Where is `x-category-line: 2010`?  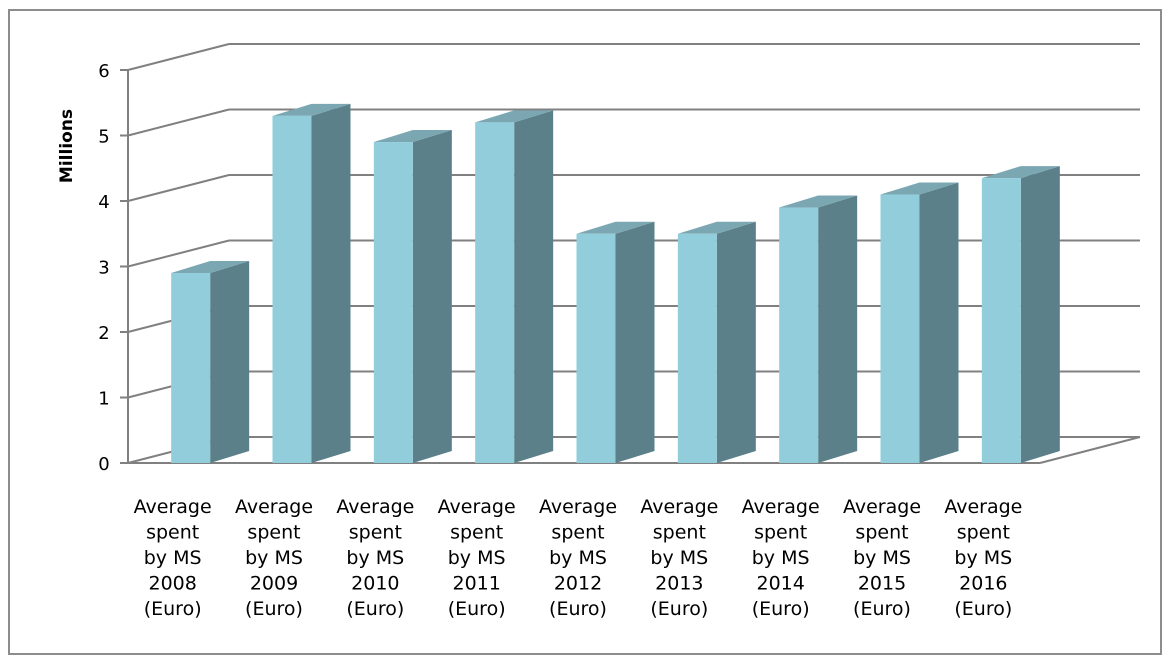
x-category-line: 2010 is located at coordinates (375, 584).